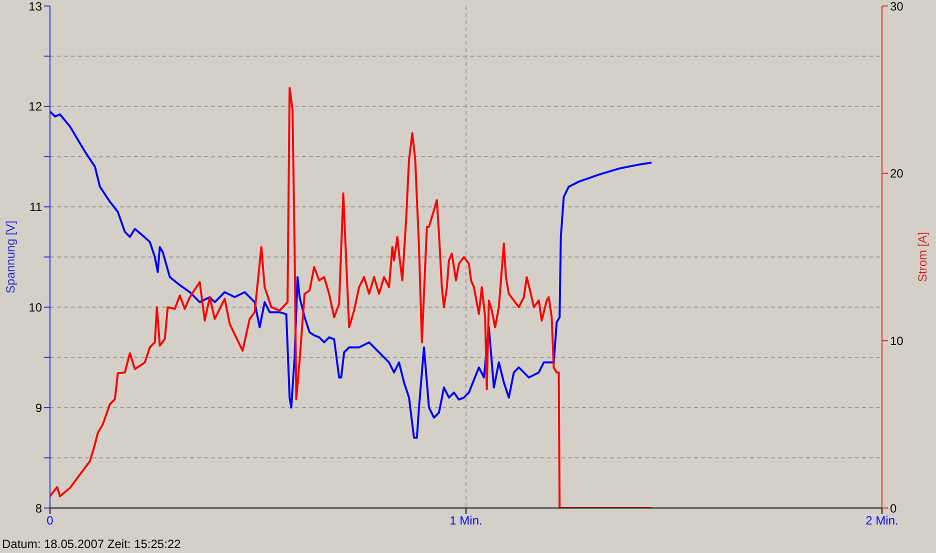 The width and height of the screenshot is (936, 553). What do you see at coordinates (897, 173) in the screenshot?
I see `y2-tick-label: 20` at bounding box center [897, 173].